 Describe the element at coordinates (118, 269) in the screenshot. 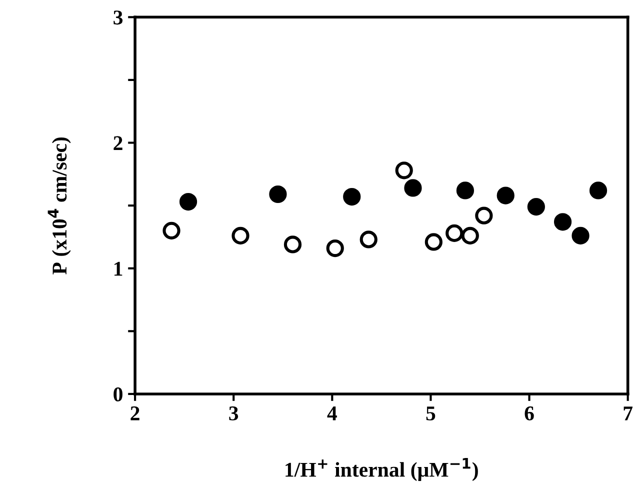

I see `y-tick-label: 1` at that location.